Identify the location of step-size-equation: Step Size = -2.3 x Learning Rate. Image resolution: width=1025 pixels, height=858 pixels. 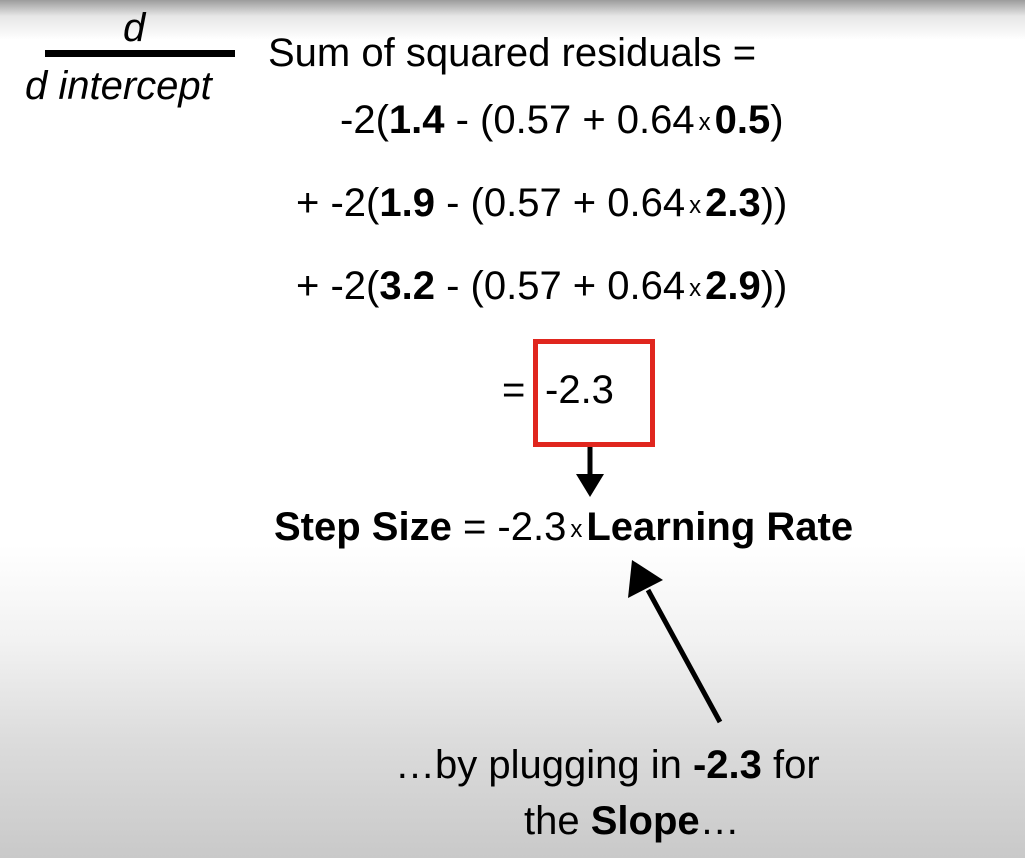
(563, 527).